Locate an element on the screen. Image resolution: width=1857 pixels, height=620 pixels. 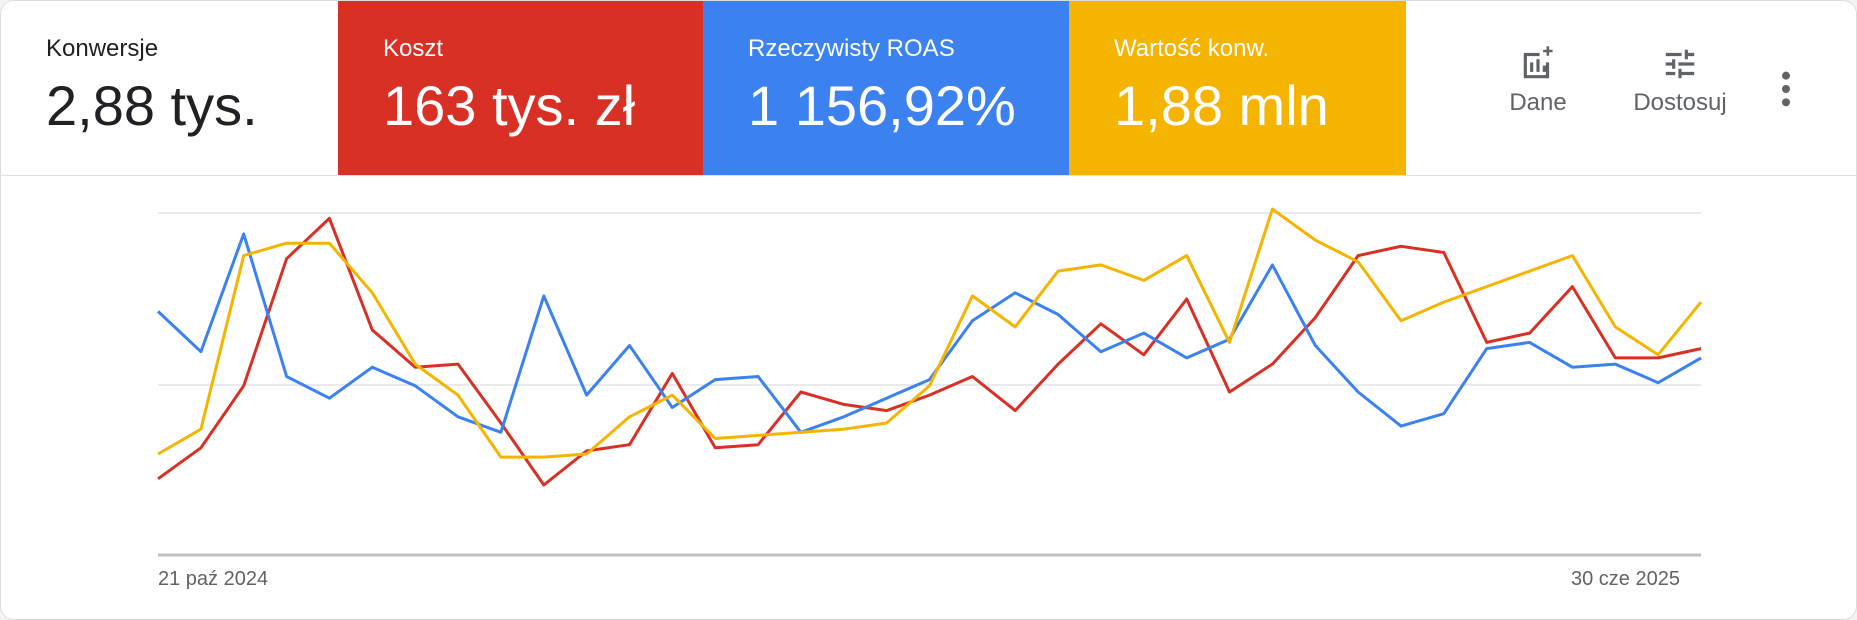
dane-label: Dane is located at coordinates (1538, 102).